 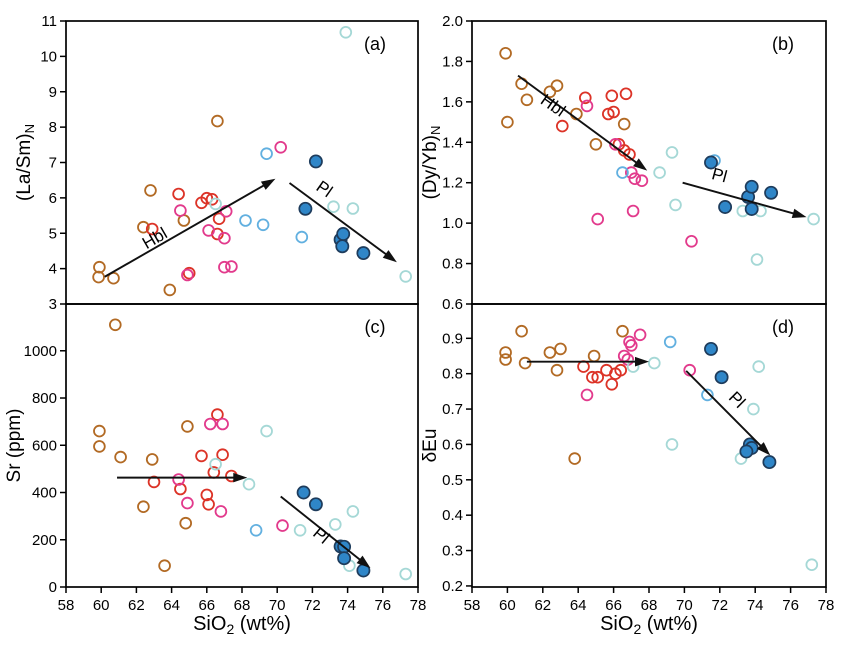 What do you see at coordinates (452, 102) in the screenshot?
I see `y-tick-label: 1.6` at bounding box center [452, 102].